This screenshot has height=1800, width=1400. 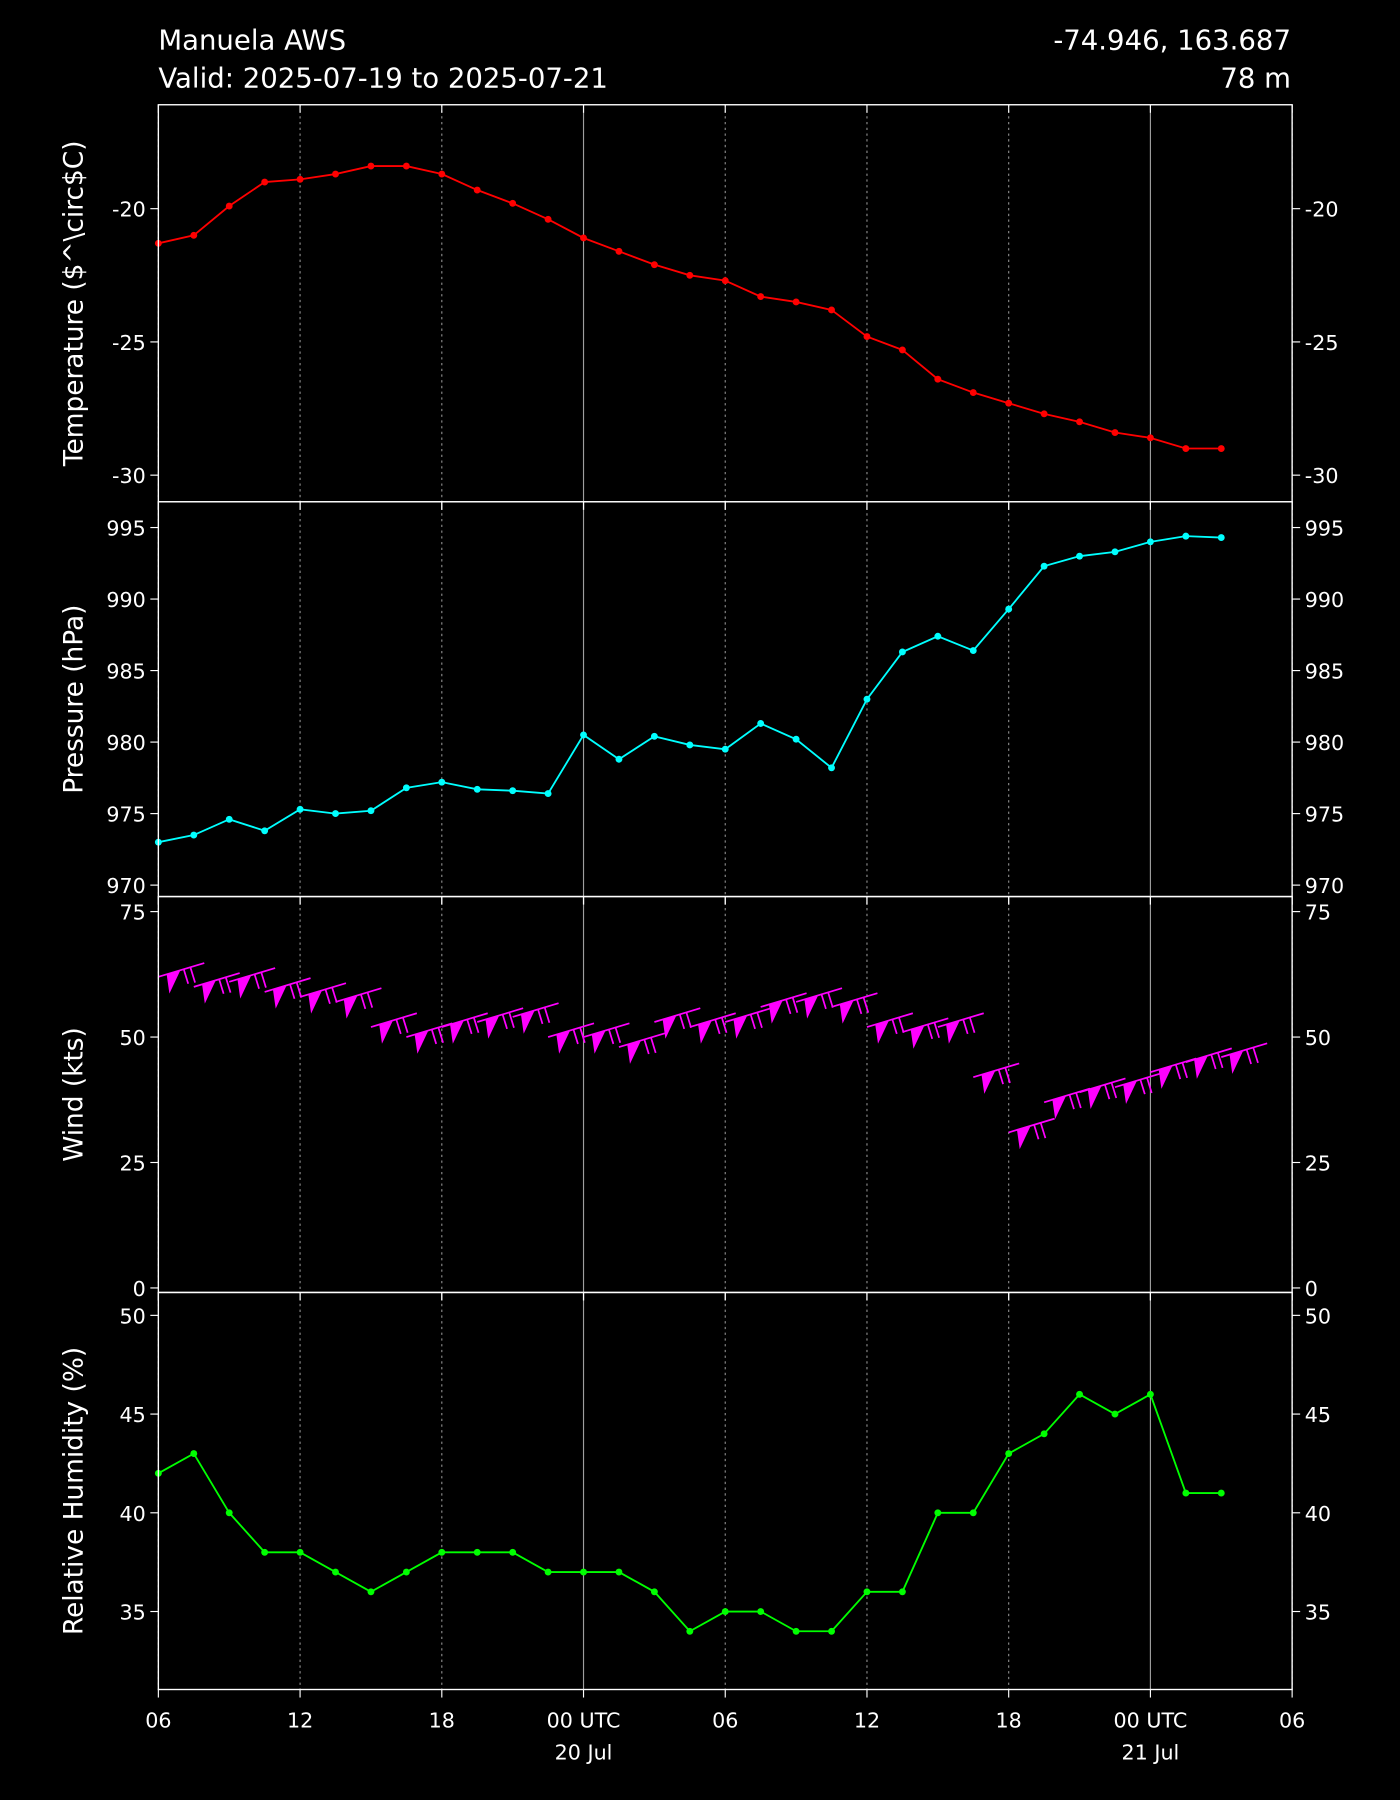 I want to click on elevation: 78 m, so click(x=1255, y=79).